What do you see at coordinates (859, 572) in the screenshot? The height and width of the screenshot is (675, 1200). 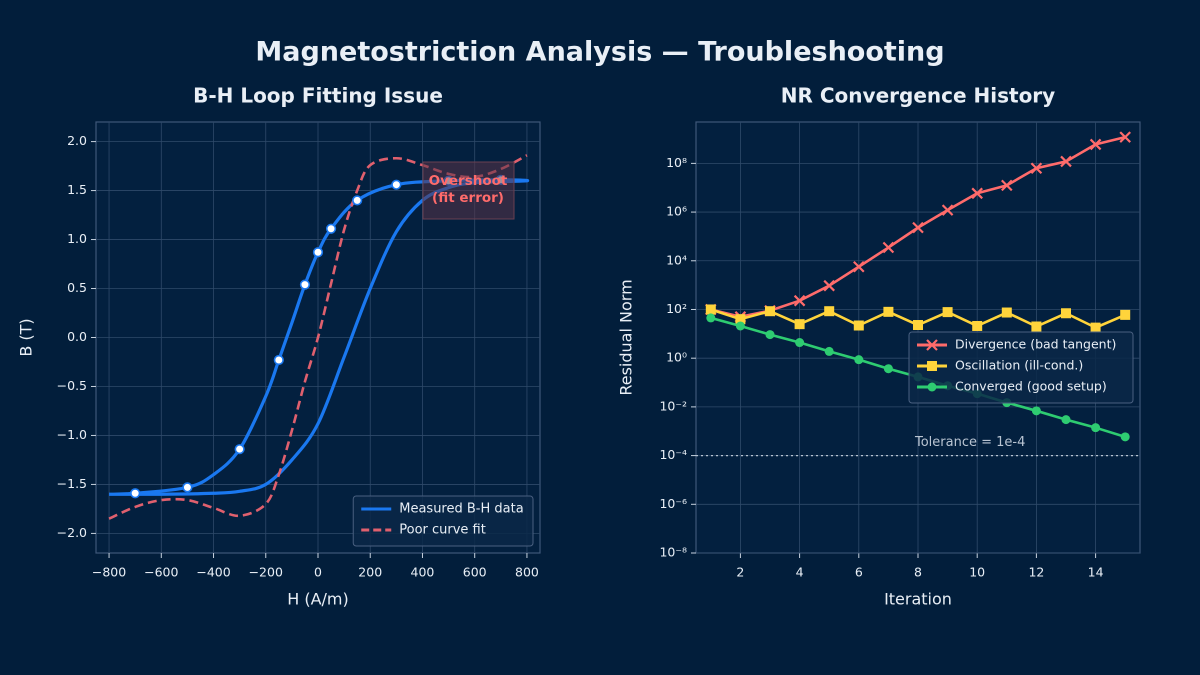 I see `x-tick-label: 6` at bounding box center [859, 572].